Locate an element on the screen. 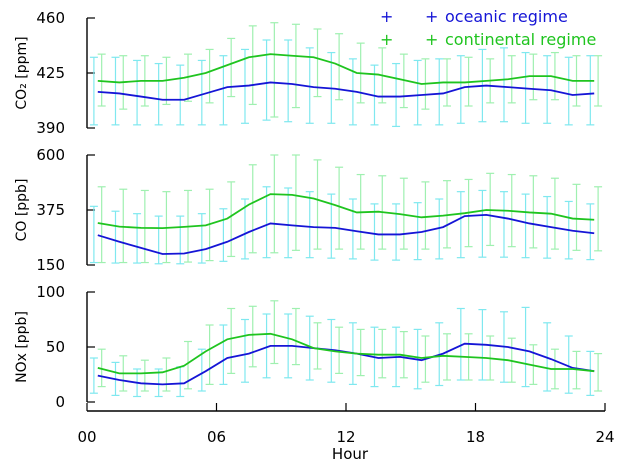  y-tick-label: 460 is located at coordinates (50, 18).